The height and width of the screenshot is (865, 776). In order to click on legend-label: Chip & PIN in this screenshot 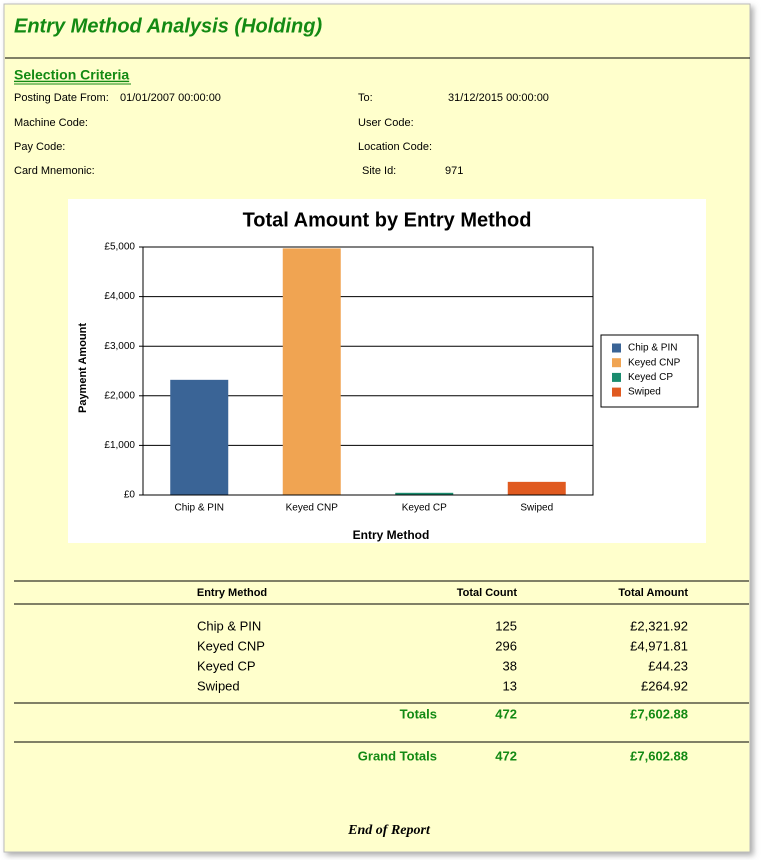, I will do `click(652, 348)`.